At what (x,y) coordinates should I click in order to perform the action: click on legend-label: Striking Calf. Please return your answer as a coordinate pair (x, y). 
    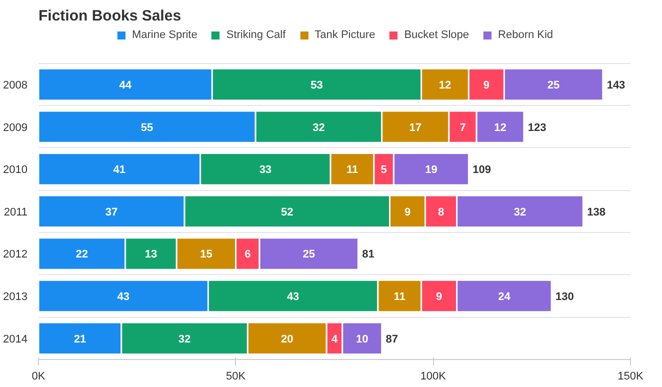
    Looking at the image, I should click on (256, 35).